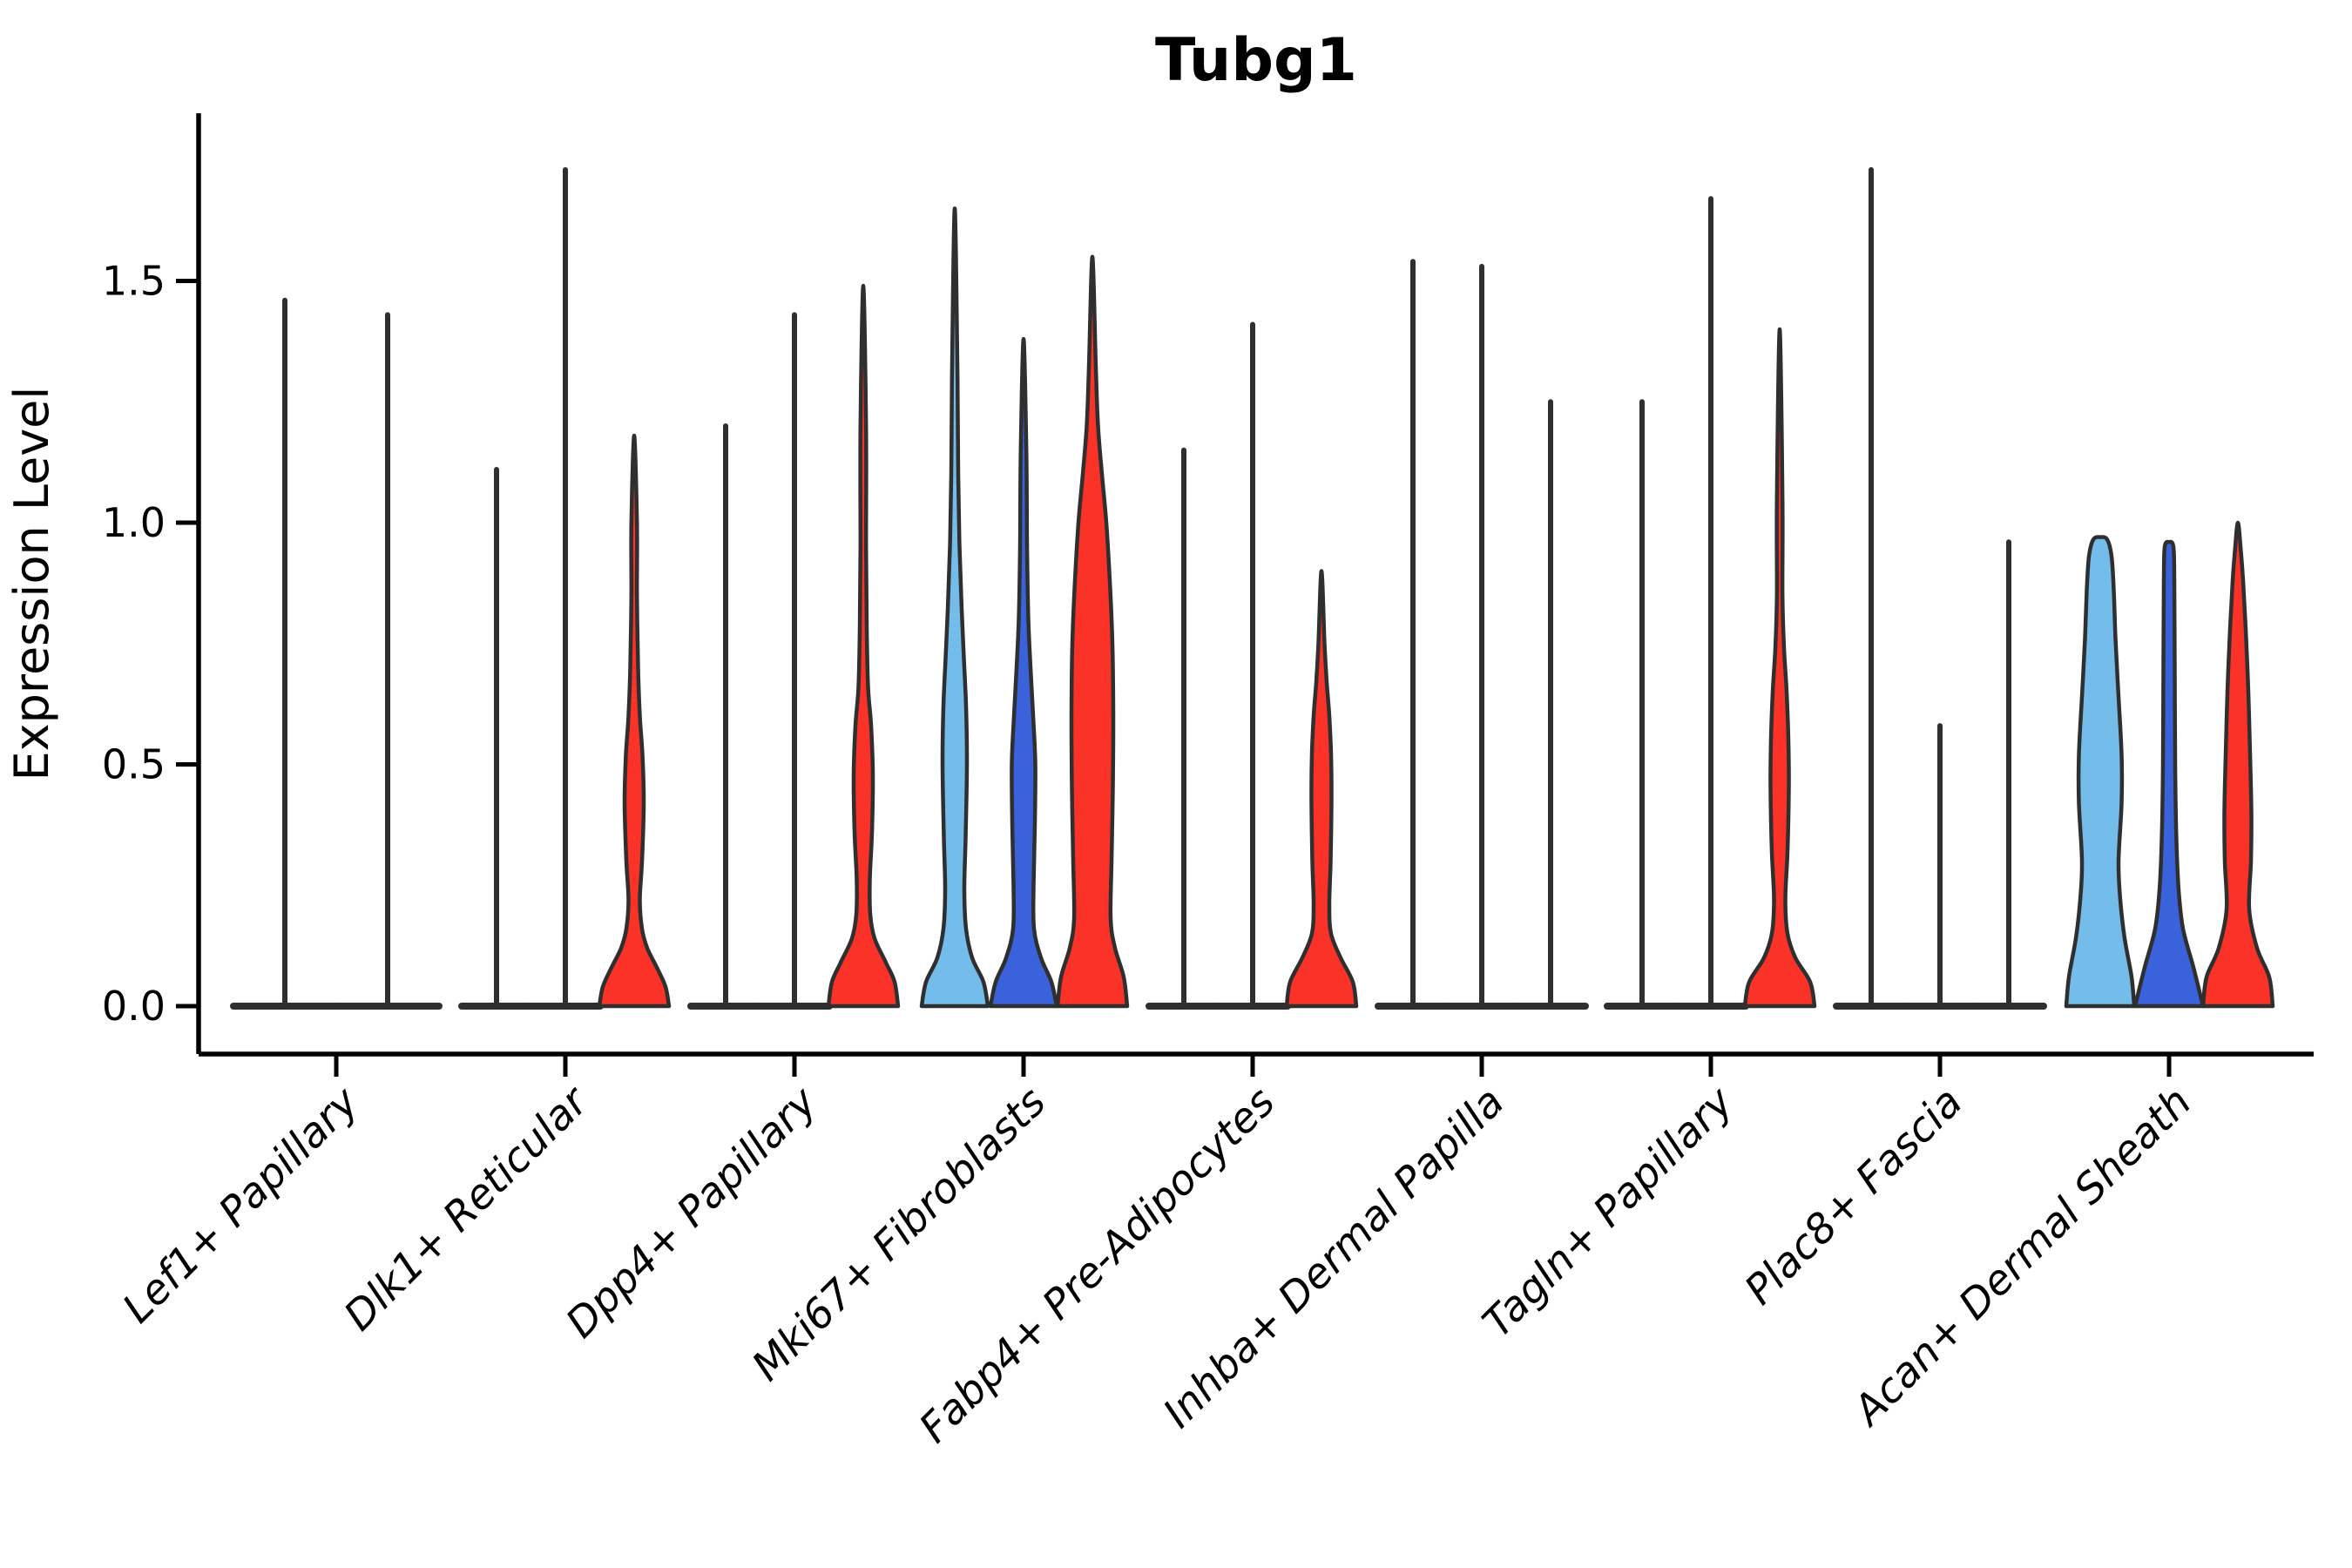  What do you see at coordinates (467, 1209) in the screenshot?
I see `x-tick-label: Dlk1+ Reticular` at bounding box center [467, 1209].